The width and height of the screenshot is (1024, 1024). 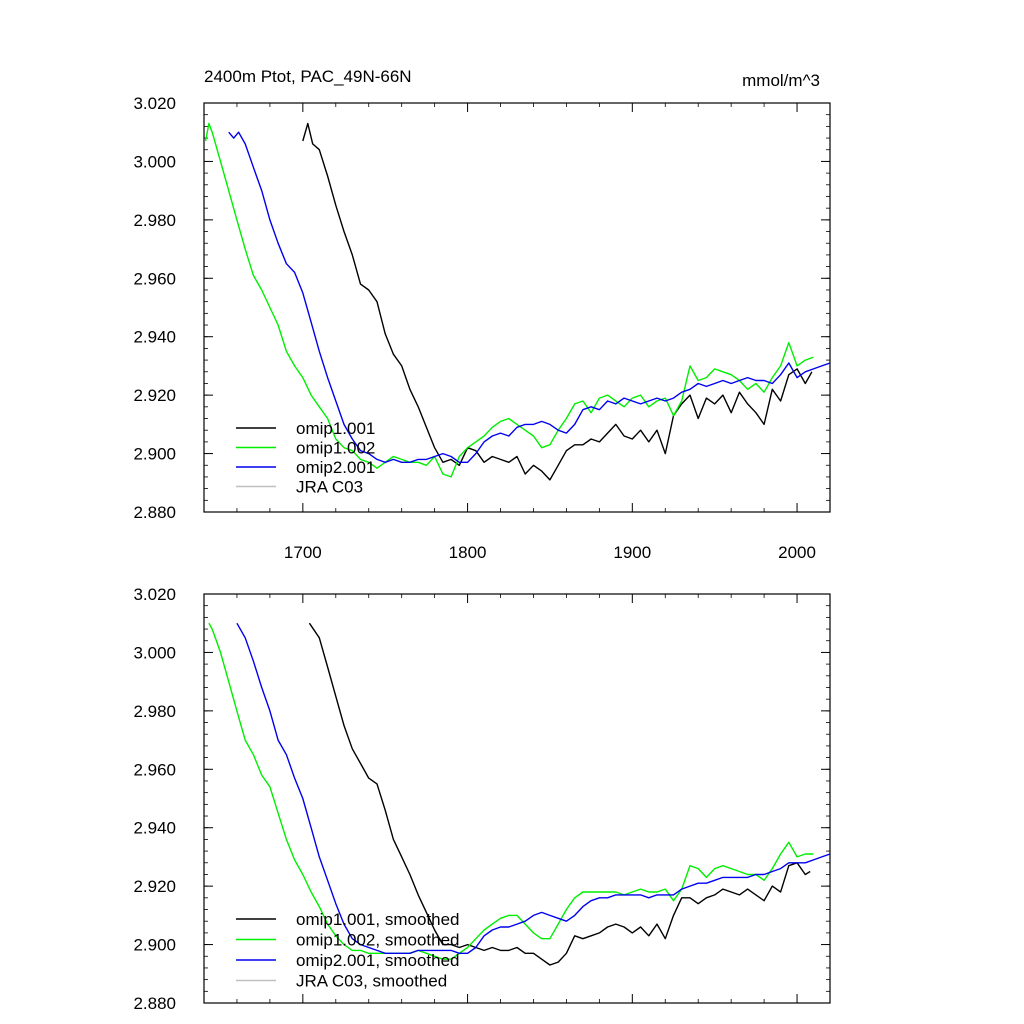 I want to click on legend-label: omip1.002, so click(x=335, y=448).